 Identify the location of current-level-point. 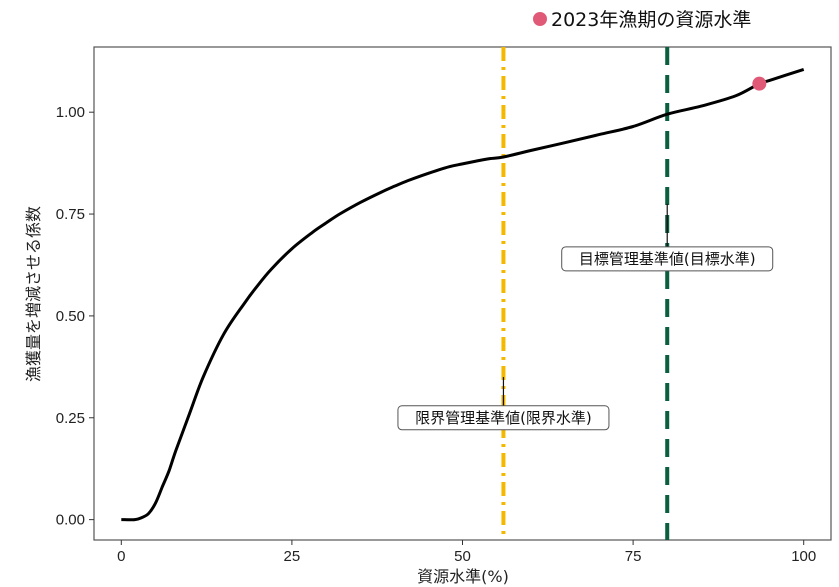
(759, 83).